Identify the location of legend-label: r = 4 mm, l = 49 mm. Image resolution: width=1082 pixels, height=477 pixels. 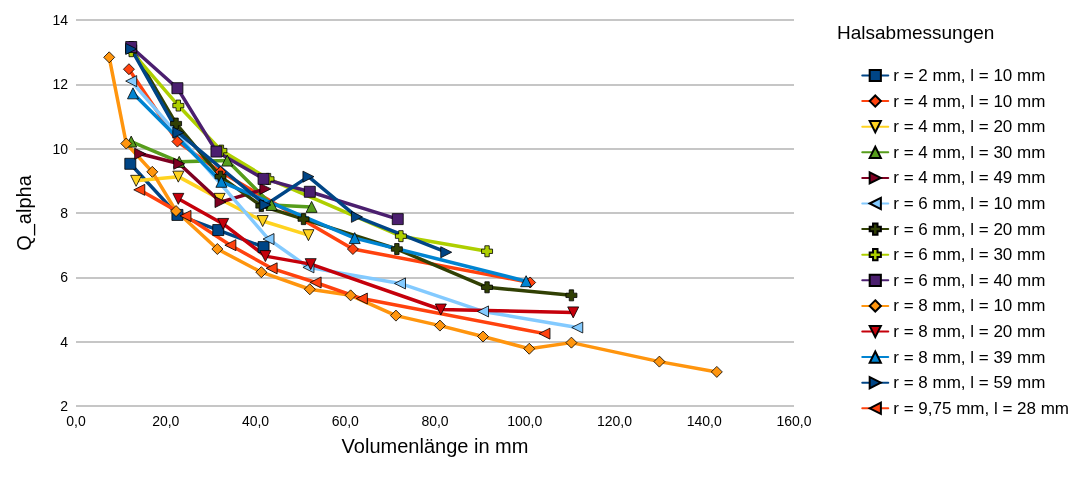
(969, 178).